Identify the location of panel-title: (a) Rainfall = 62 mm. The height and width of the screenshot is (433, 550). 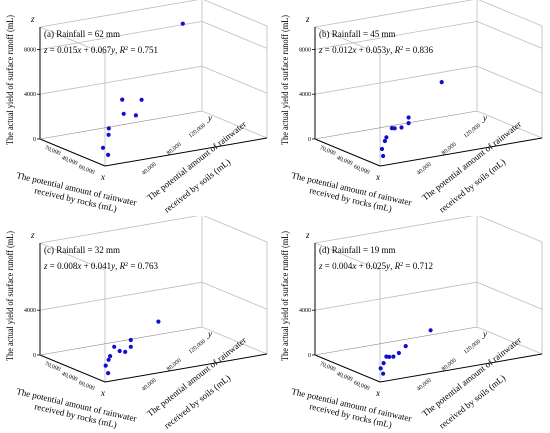
(82, 34).